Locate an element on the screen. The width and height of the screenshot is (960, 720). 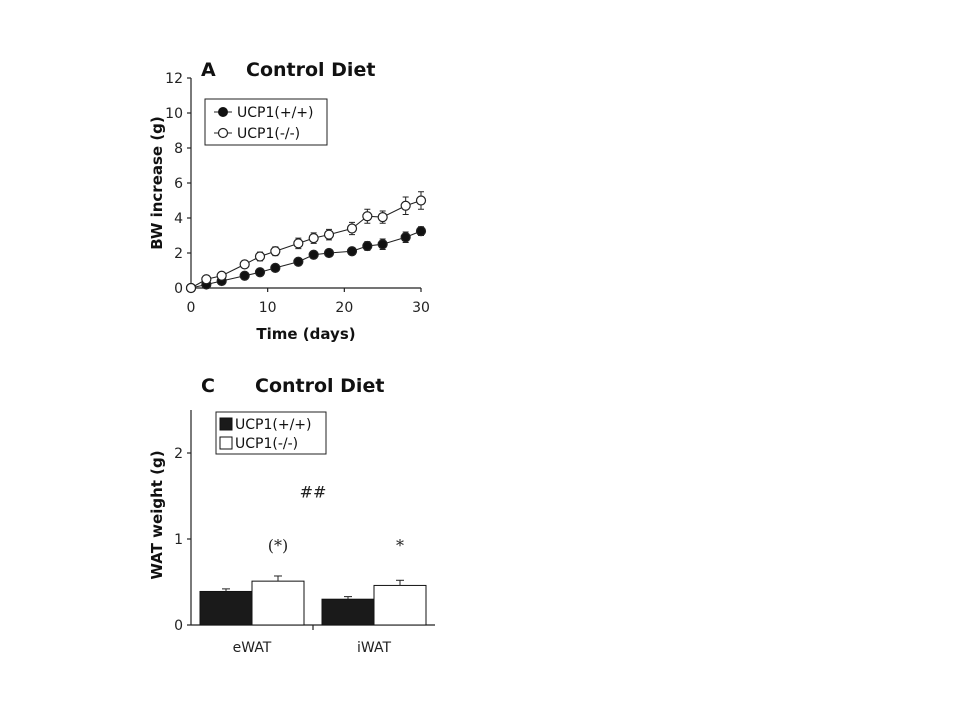
panel-c-legend: UCP1(+/+) UCP1(-/-) is located at coordinates (271, 433).